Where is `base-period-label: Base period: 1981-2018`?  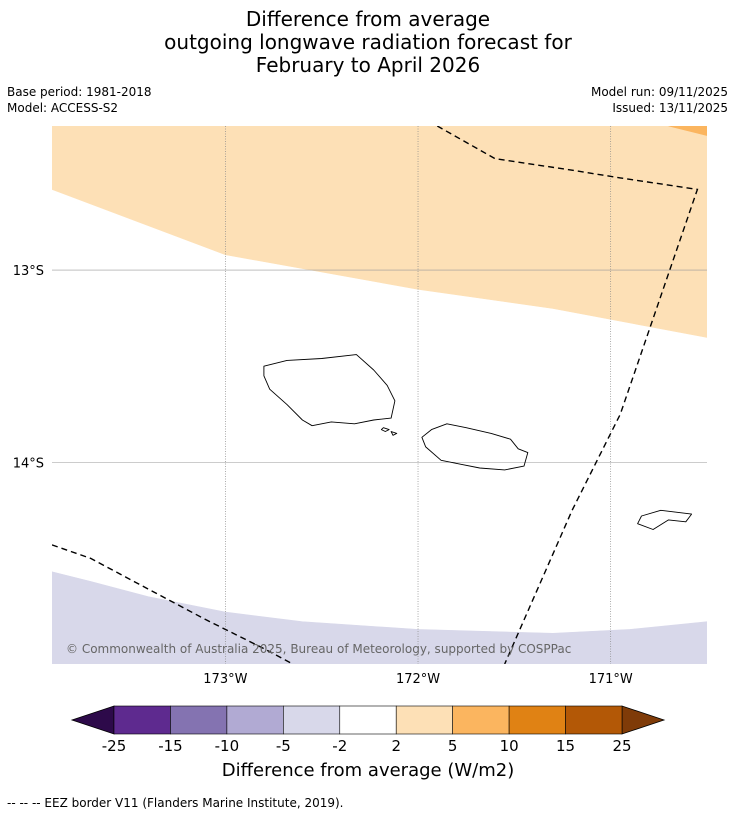
base-period-label: Base period: 1981-2018 is located at coordinates (79, 92).